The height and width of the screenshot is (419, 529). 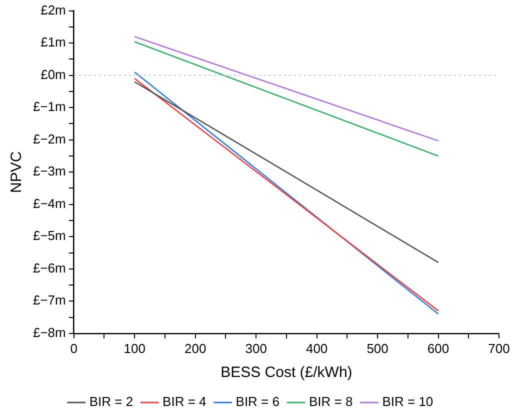 I want to click on y-tick-label: £0m, so click(x=53, y=74).